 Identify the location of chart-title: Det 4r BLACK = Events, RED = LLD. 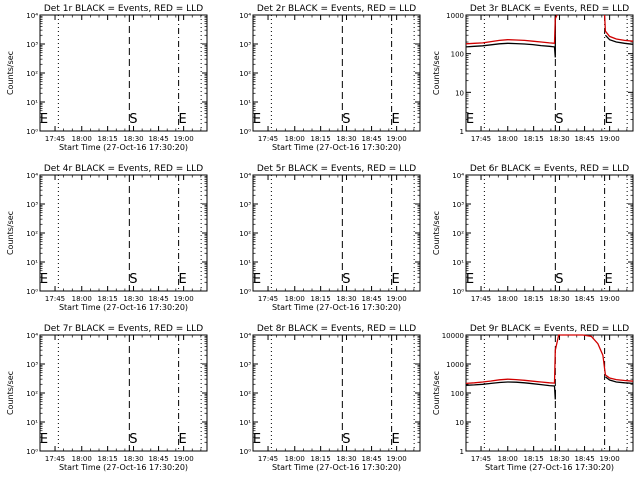
(123, 169).